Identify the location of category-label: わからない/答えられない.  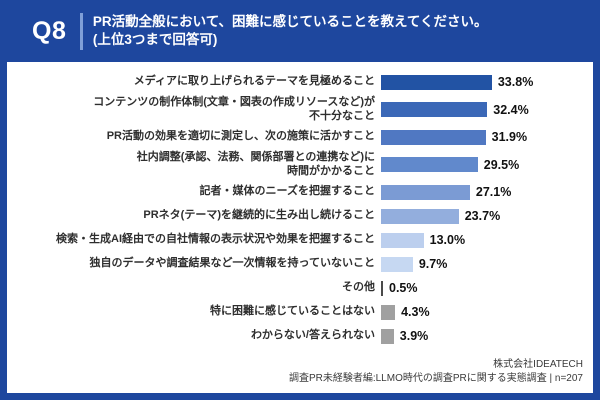
(312, 335).